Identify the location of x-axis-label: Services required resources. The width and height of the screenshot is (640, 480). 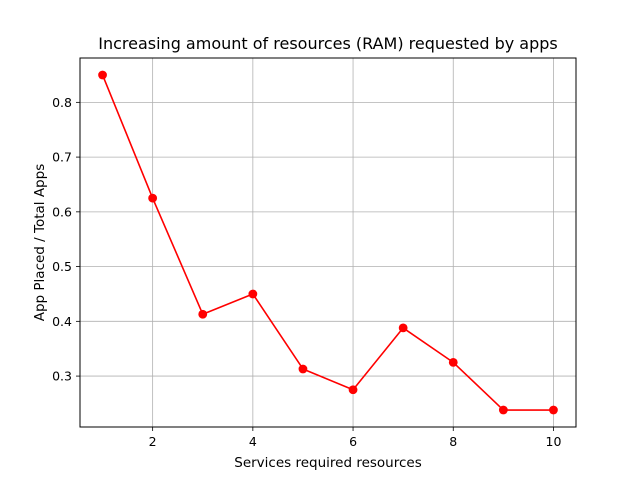
(328, 463).